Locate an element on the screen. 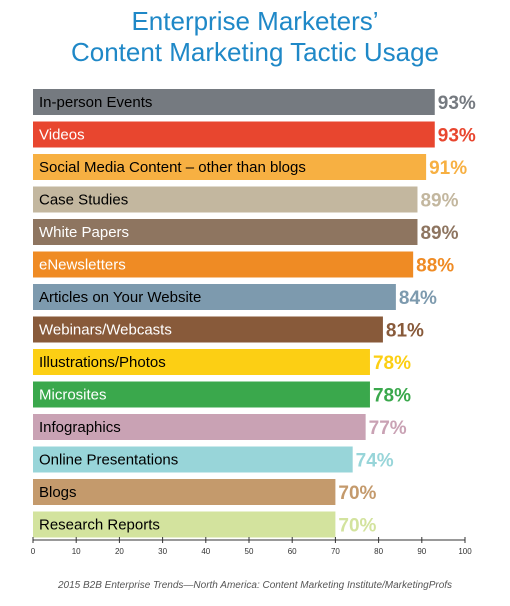  bar-category-label-11: Online Presentations is located at coordinates (108, 460).